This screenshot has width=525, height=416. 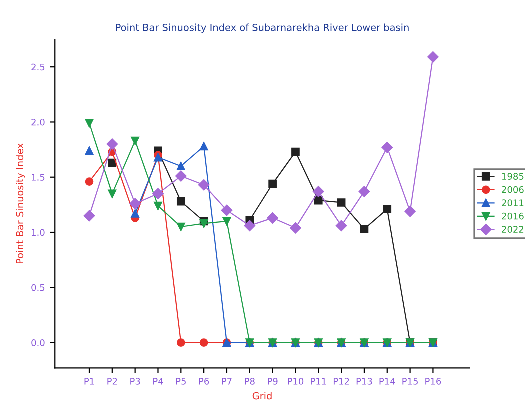 I want to click on legend-label: 1985, so click(x=513, y=176).